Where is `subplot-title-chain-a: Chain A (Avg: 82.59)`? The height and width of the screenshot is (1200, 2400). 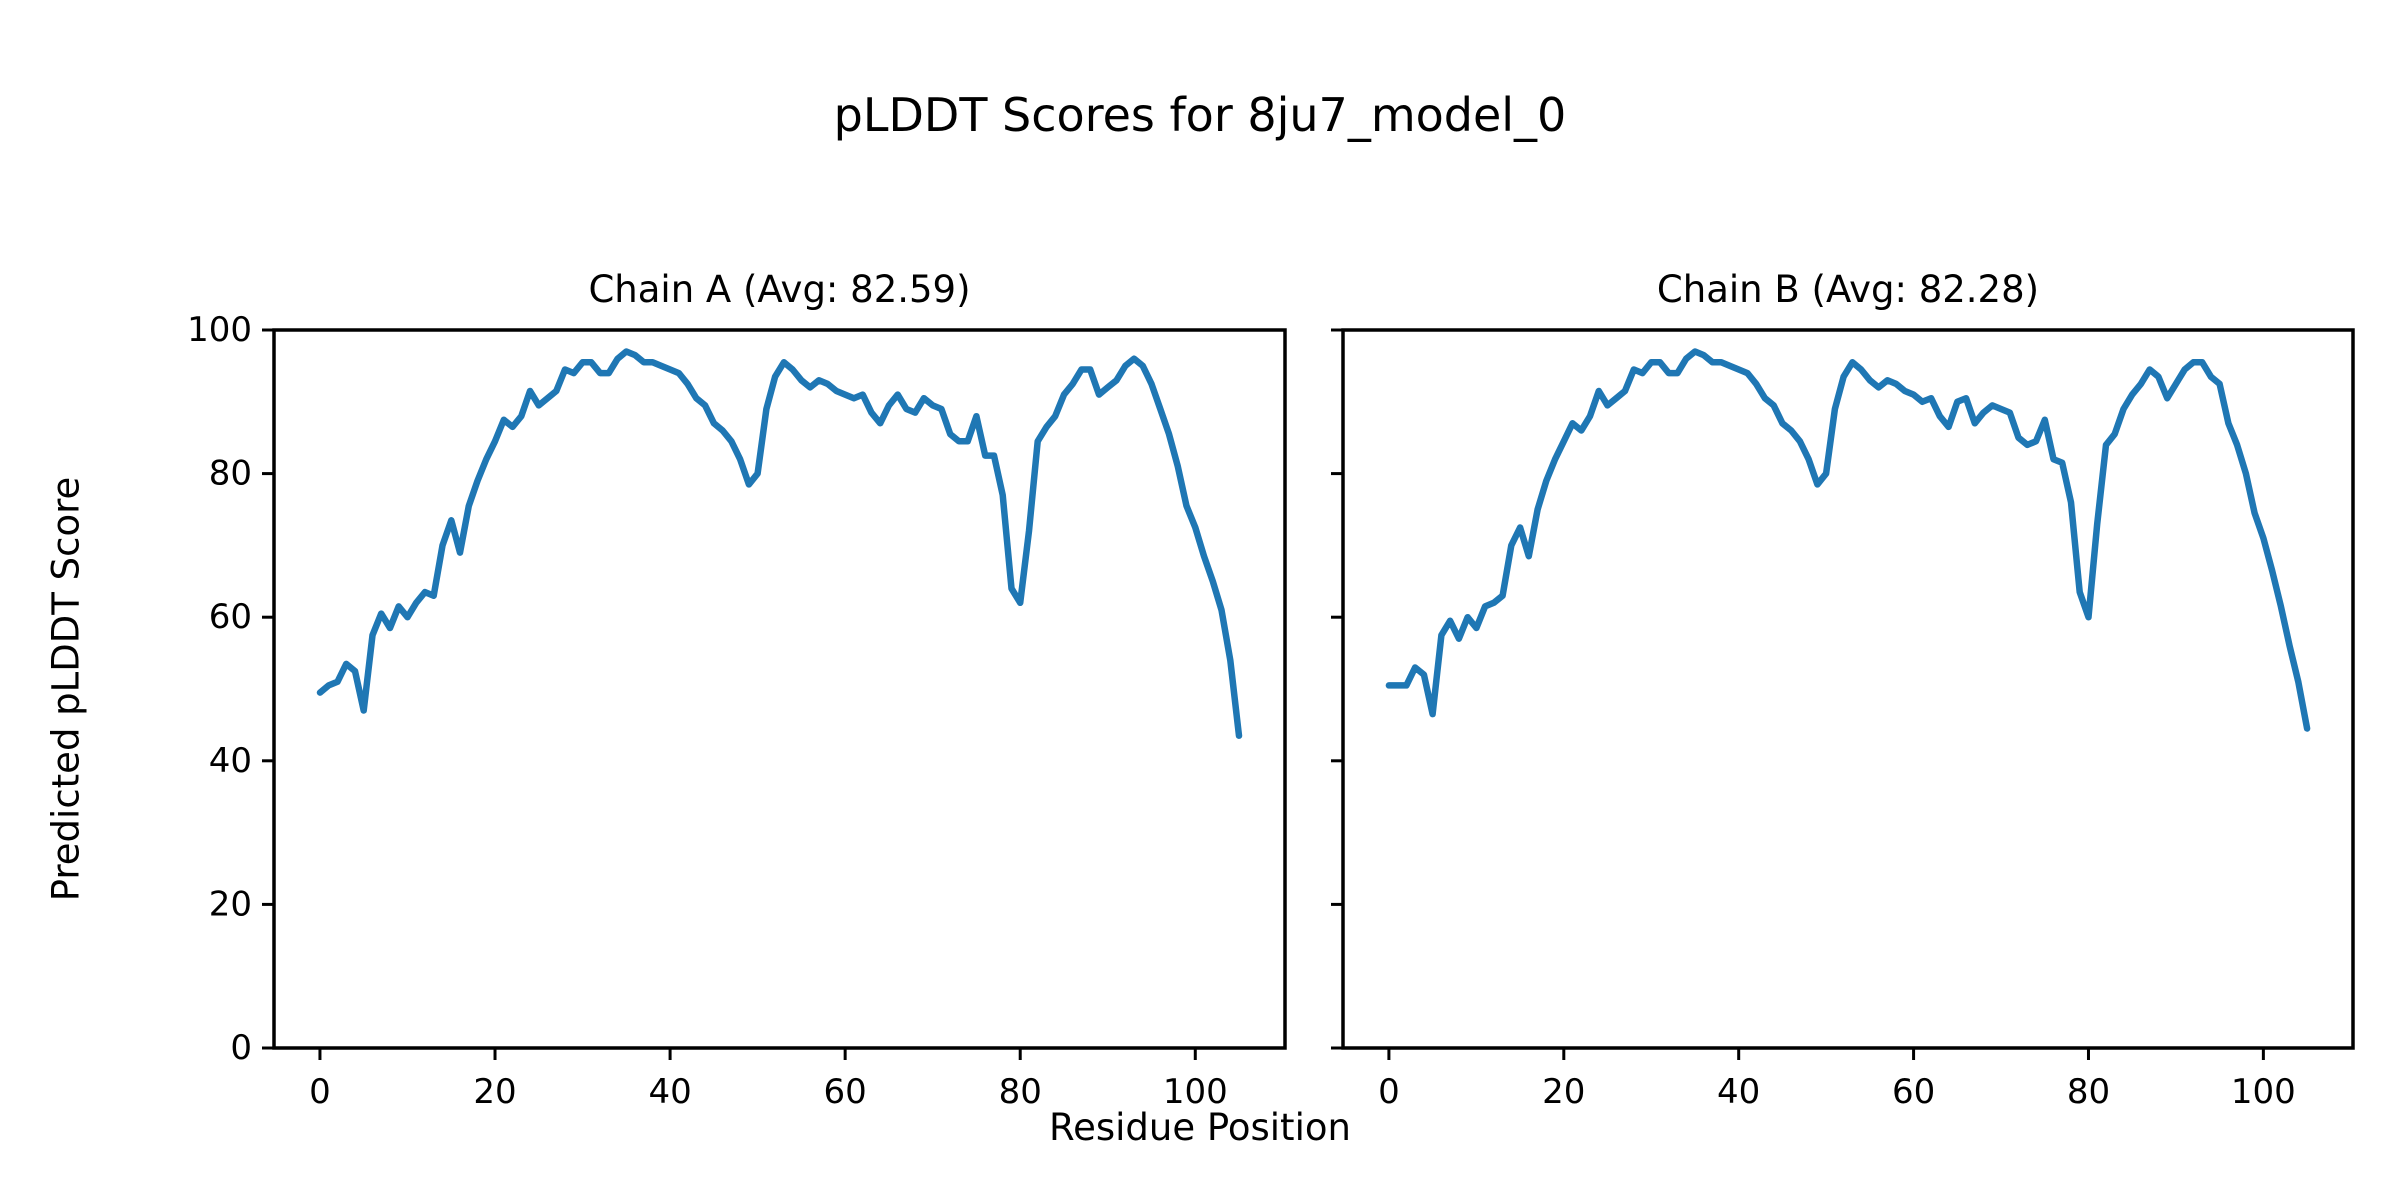 subplot-title-chain-a: Chain A (Avg: 82.59) is located at coordinates (779, 289).